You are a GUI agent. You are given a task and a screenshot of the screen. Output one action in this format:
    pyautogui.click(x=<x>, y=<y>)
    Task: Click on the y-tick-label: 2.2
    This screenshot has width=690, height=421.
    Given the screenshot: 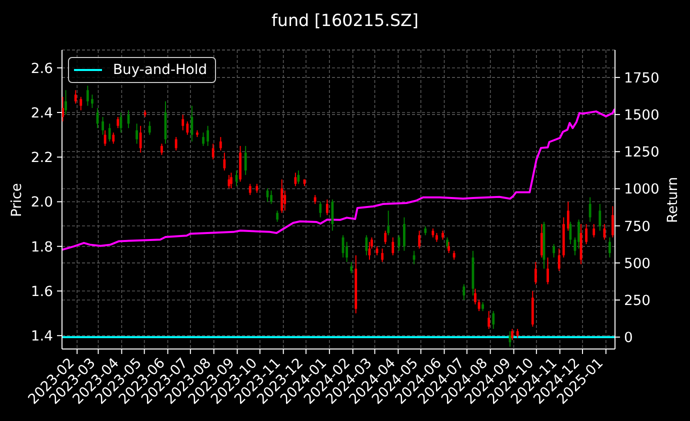 What is the action you would take?
    pyautogui.click(x=41, y=158)
    